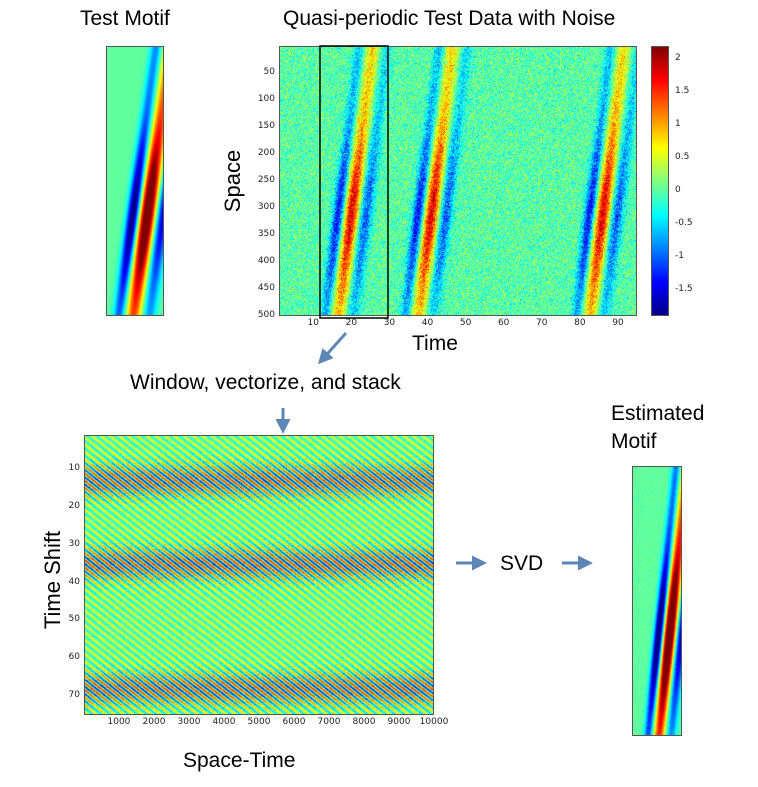 The image size is (758, 787). Describe the element at coordinates (74, 581) in the screenshot. I see `stacked-y-tick: 40` at that location.